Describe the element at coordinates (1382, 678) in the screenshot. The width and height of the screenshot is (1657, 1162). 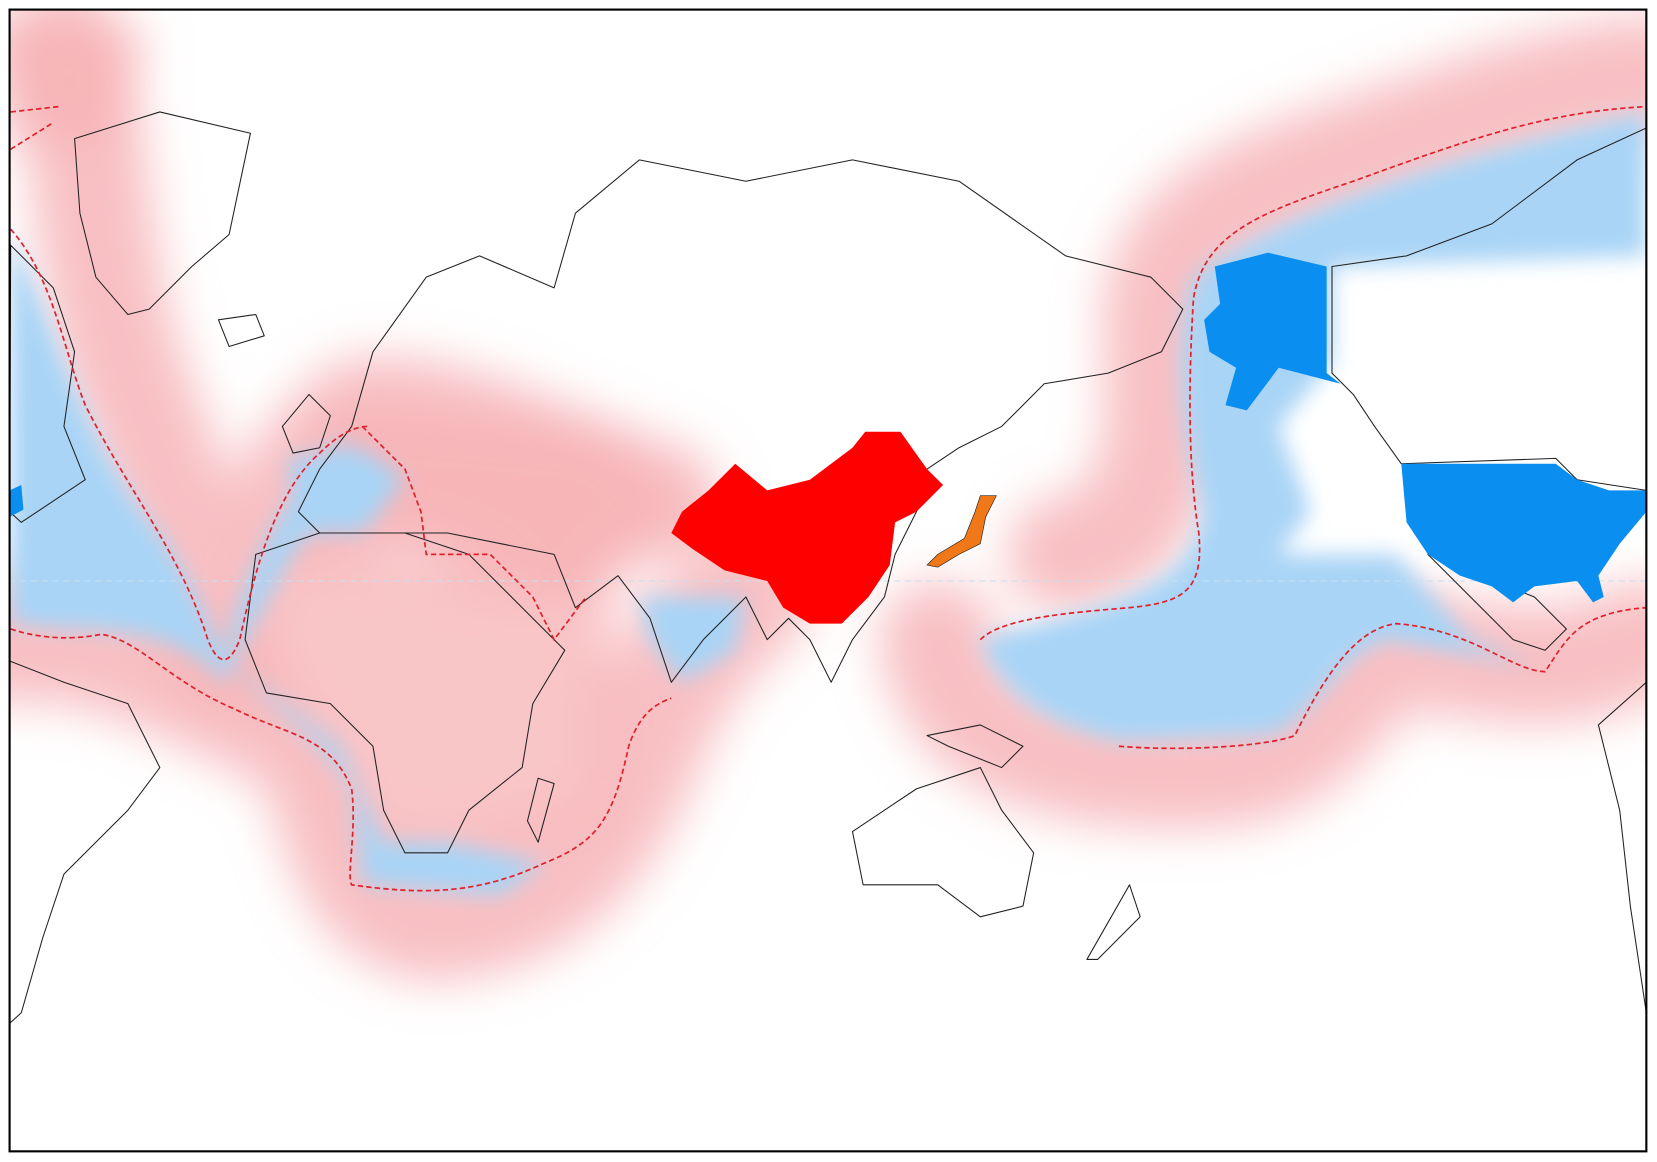
I see `route-south-pacific` at that location.